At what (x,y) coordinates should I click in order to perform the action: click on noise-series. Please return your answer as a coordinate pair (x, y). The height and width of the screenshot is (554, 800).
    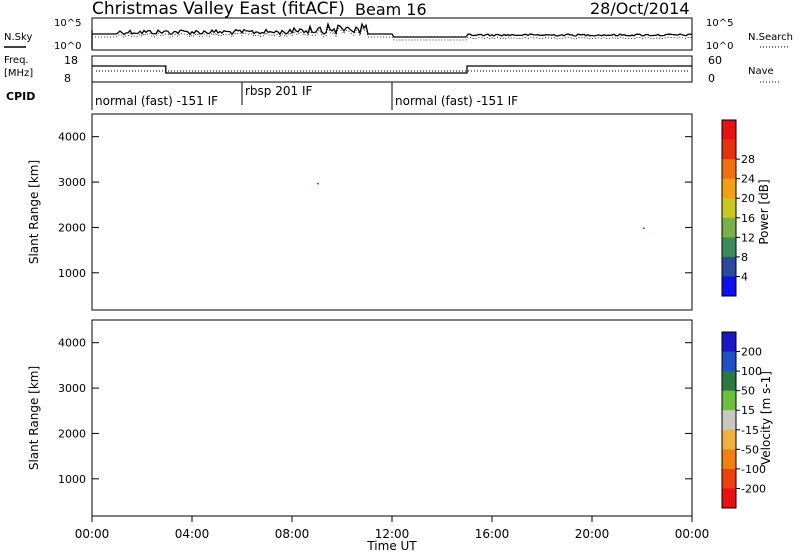
    Looking at the image, I should click on (392, 35).